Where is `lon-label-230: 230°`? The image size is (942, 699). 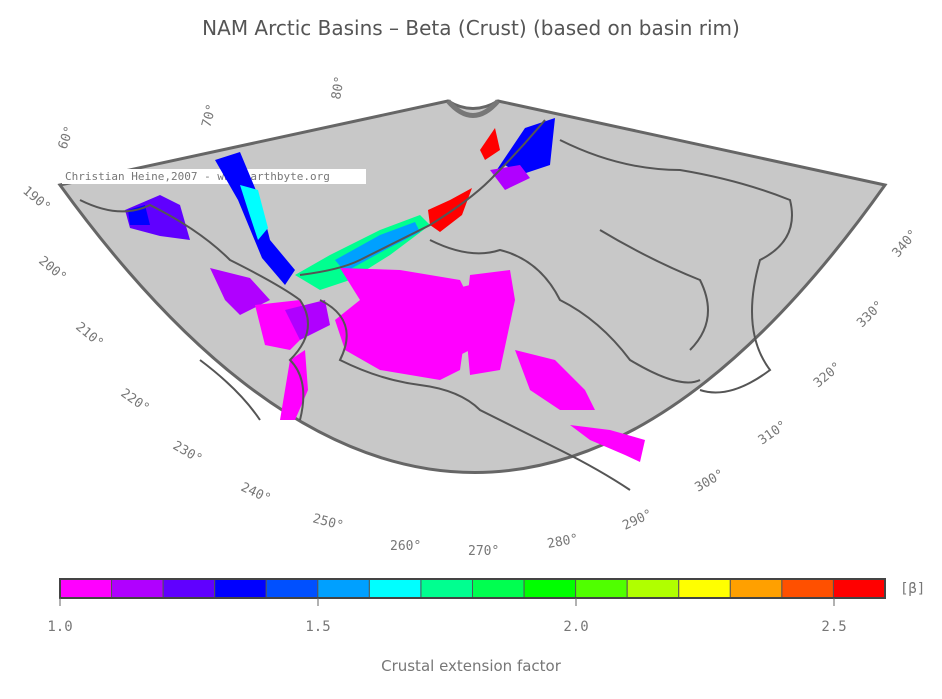 lon-label-230: 230° is located at coordinates (187, 452).